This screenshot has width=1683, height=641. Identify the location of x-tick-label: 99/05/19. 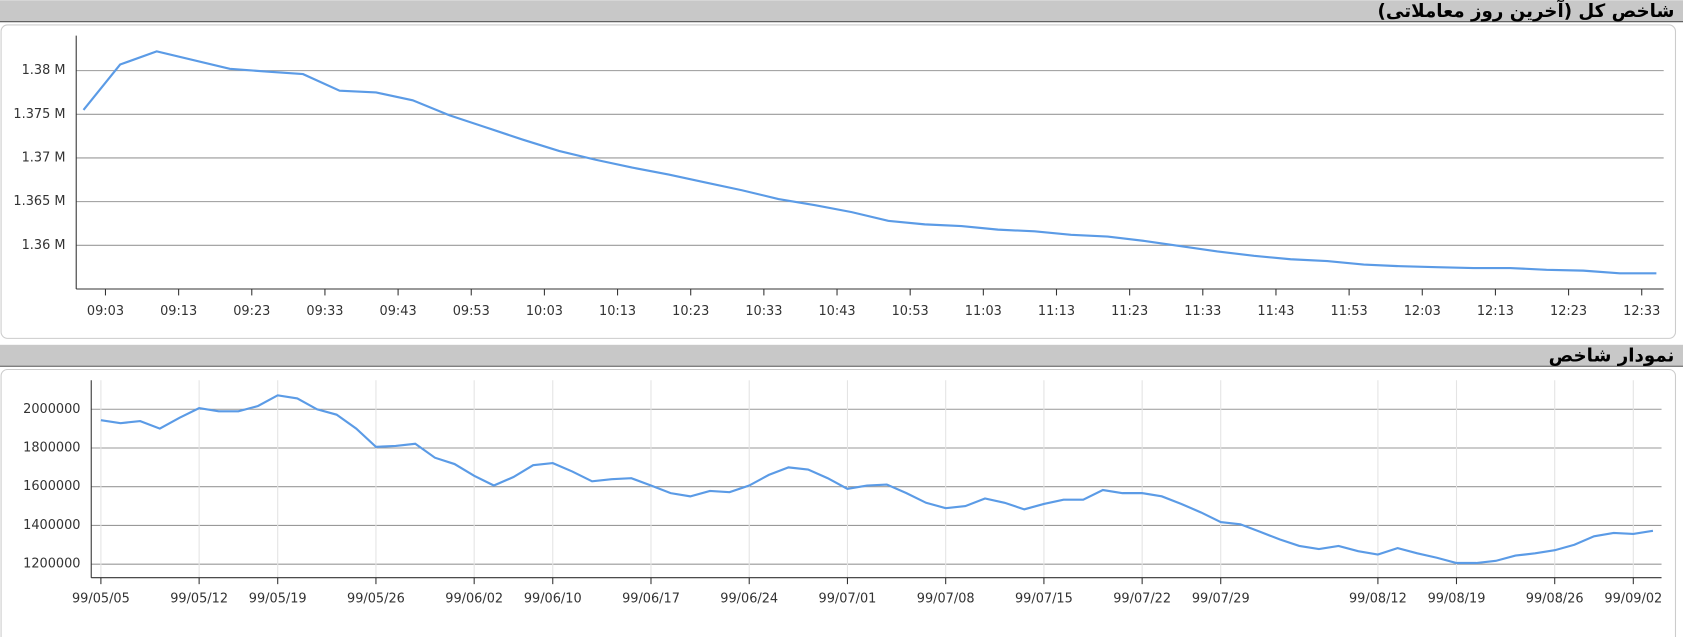
(278, 599).